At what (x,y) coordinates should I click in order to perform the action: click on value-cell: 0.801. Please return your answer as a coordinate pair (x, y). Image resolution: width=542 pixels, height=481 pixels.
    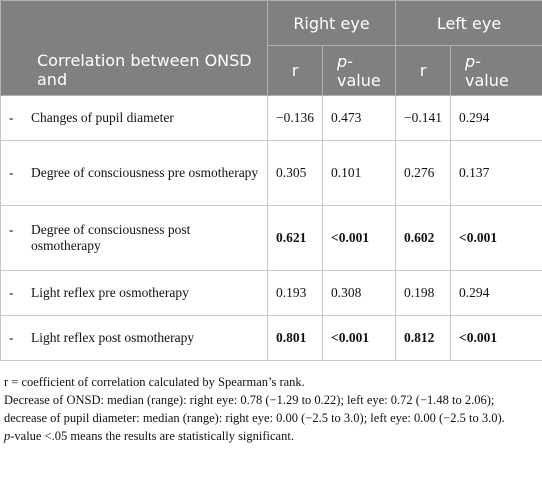
    Looking at the image, I should click on (295, 338).